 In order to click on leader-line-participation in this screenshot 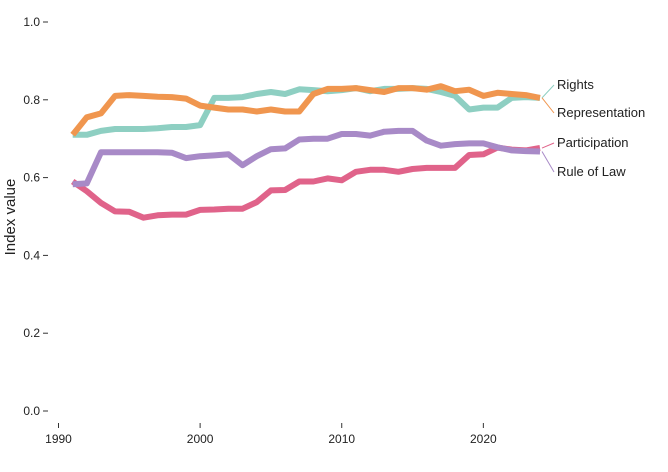, I will do `click(548, 145)`.